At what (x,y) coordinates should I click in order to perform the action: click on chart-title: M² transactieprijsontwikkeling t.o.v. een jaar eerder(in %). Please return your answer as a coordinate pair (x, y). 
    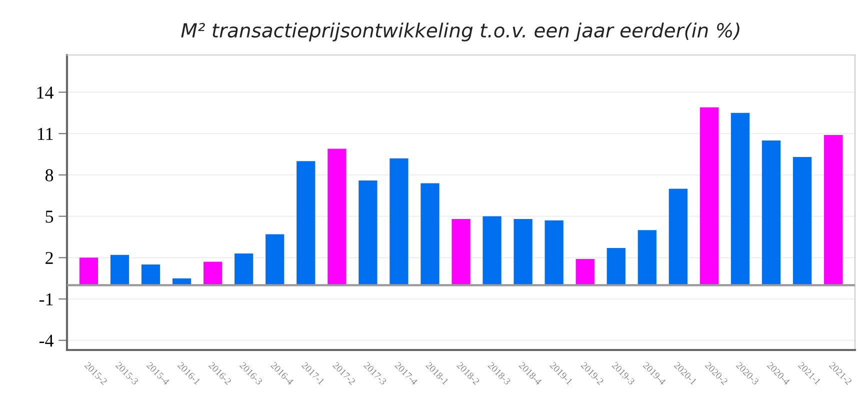
    Looking at the image, I should click on (460, 32).